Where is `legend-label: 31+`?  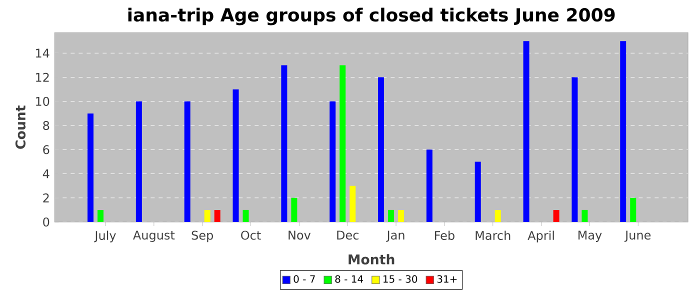 legend-label: 31+ is located at coordinates (447, 279).